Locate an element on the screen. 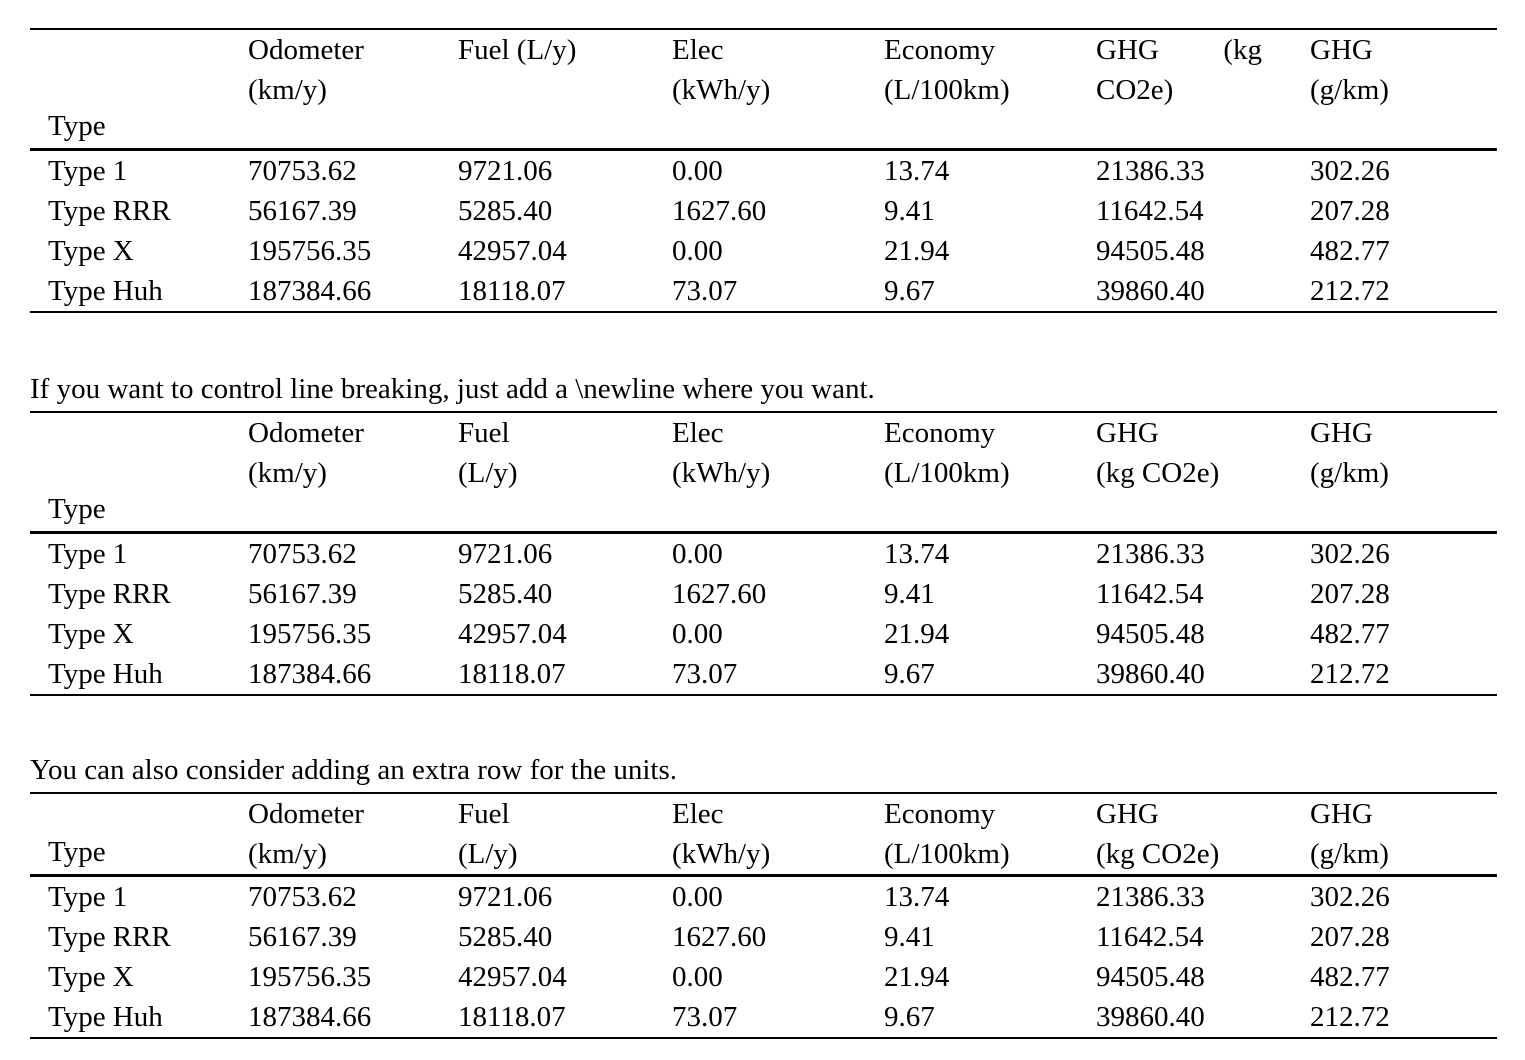  header-unit: CO2e) is located at coordinates (1135, 90).